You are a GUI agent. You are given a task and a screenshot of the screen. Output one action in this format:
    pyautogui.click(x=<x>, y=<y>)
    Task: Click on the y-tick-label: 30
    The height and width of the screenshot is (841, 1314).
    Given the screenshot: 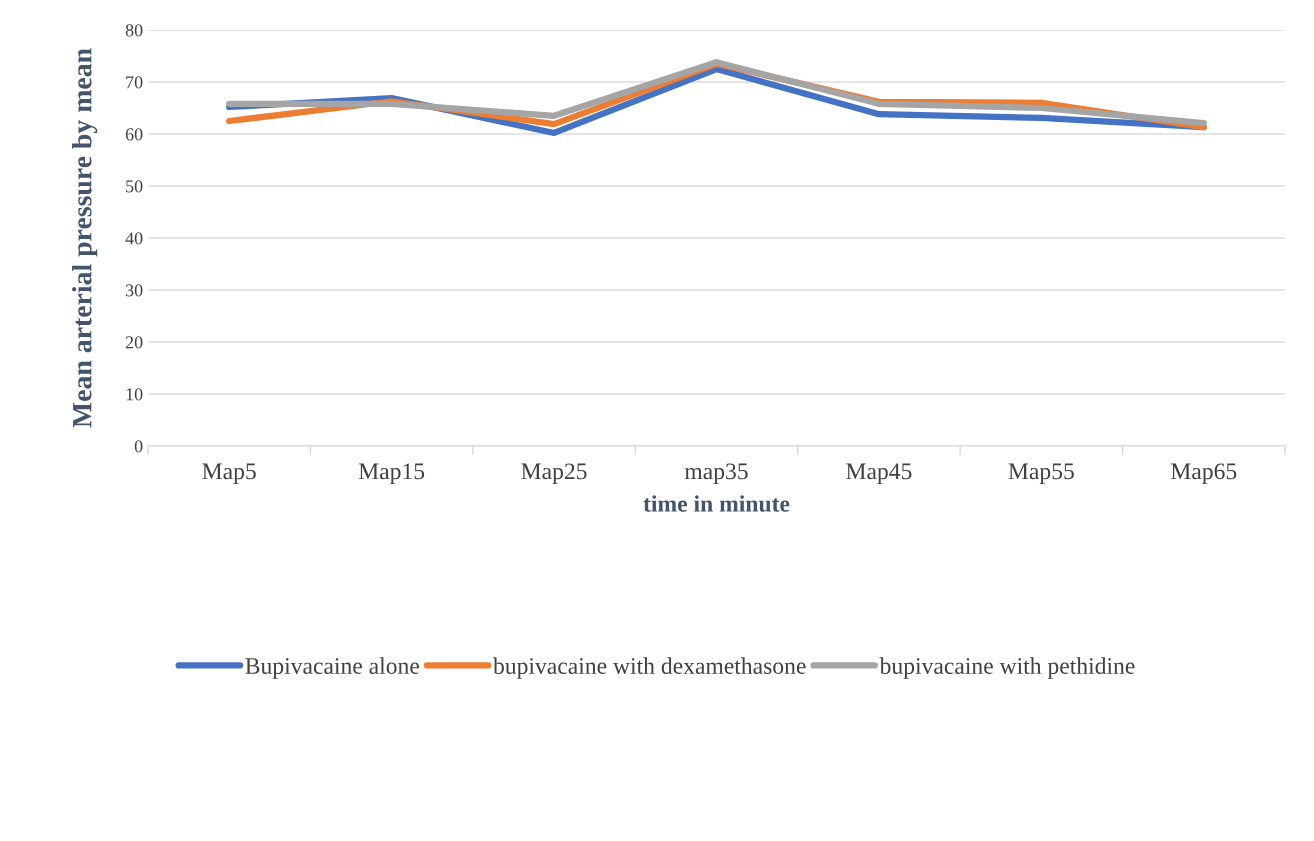 What is the action you would take?
    pyautogui.click(x=134, y=290)
    